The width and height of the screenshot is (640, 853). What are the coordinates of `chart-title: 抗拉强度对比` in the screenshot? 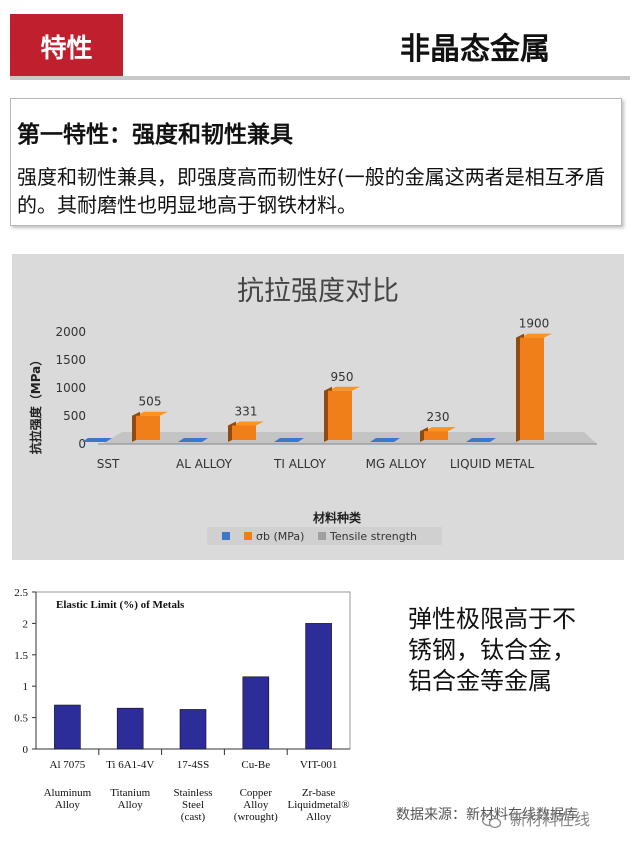 It's located at (318, 291).